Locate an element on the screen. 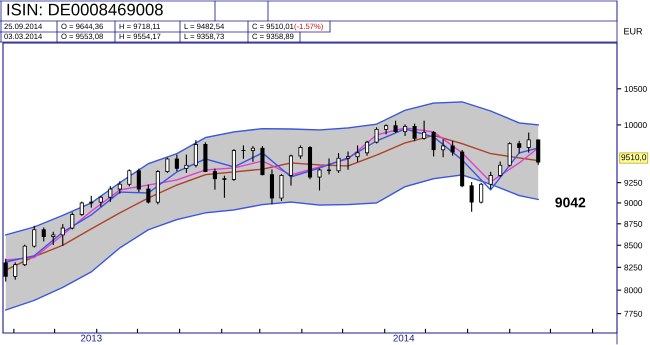  y-tick-label: 8500 is located at coordinates (633, 245).